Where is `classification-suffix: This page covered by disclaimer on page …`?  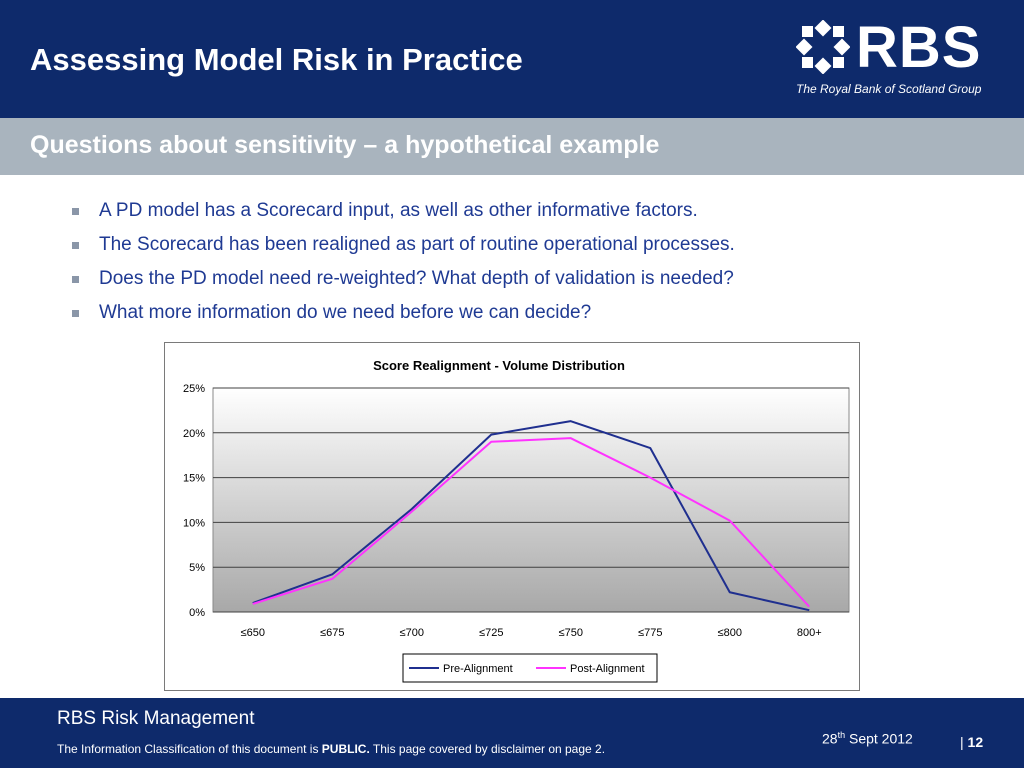
classification-suffix: This page covered by disclaimer on page … is located at coordinates (487, 749).